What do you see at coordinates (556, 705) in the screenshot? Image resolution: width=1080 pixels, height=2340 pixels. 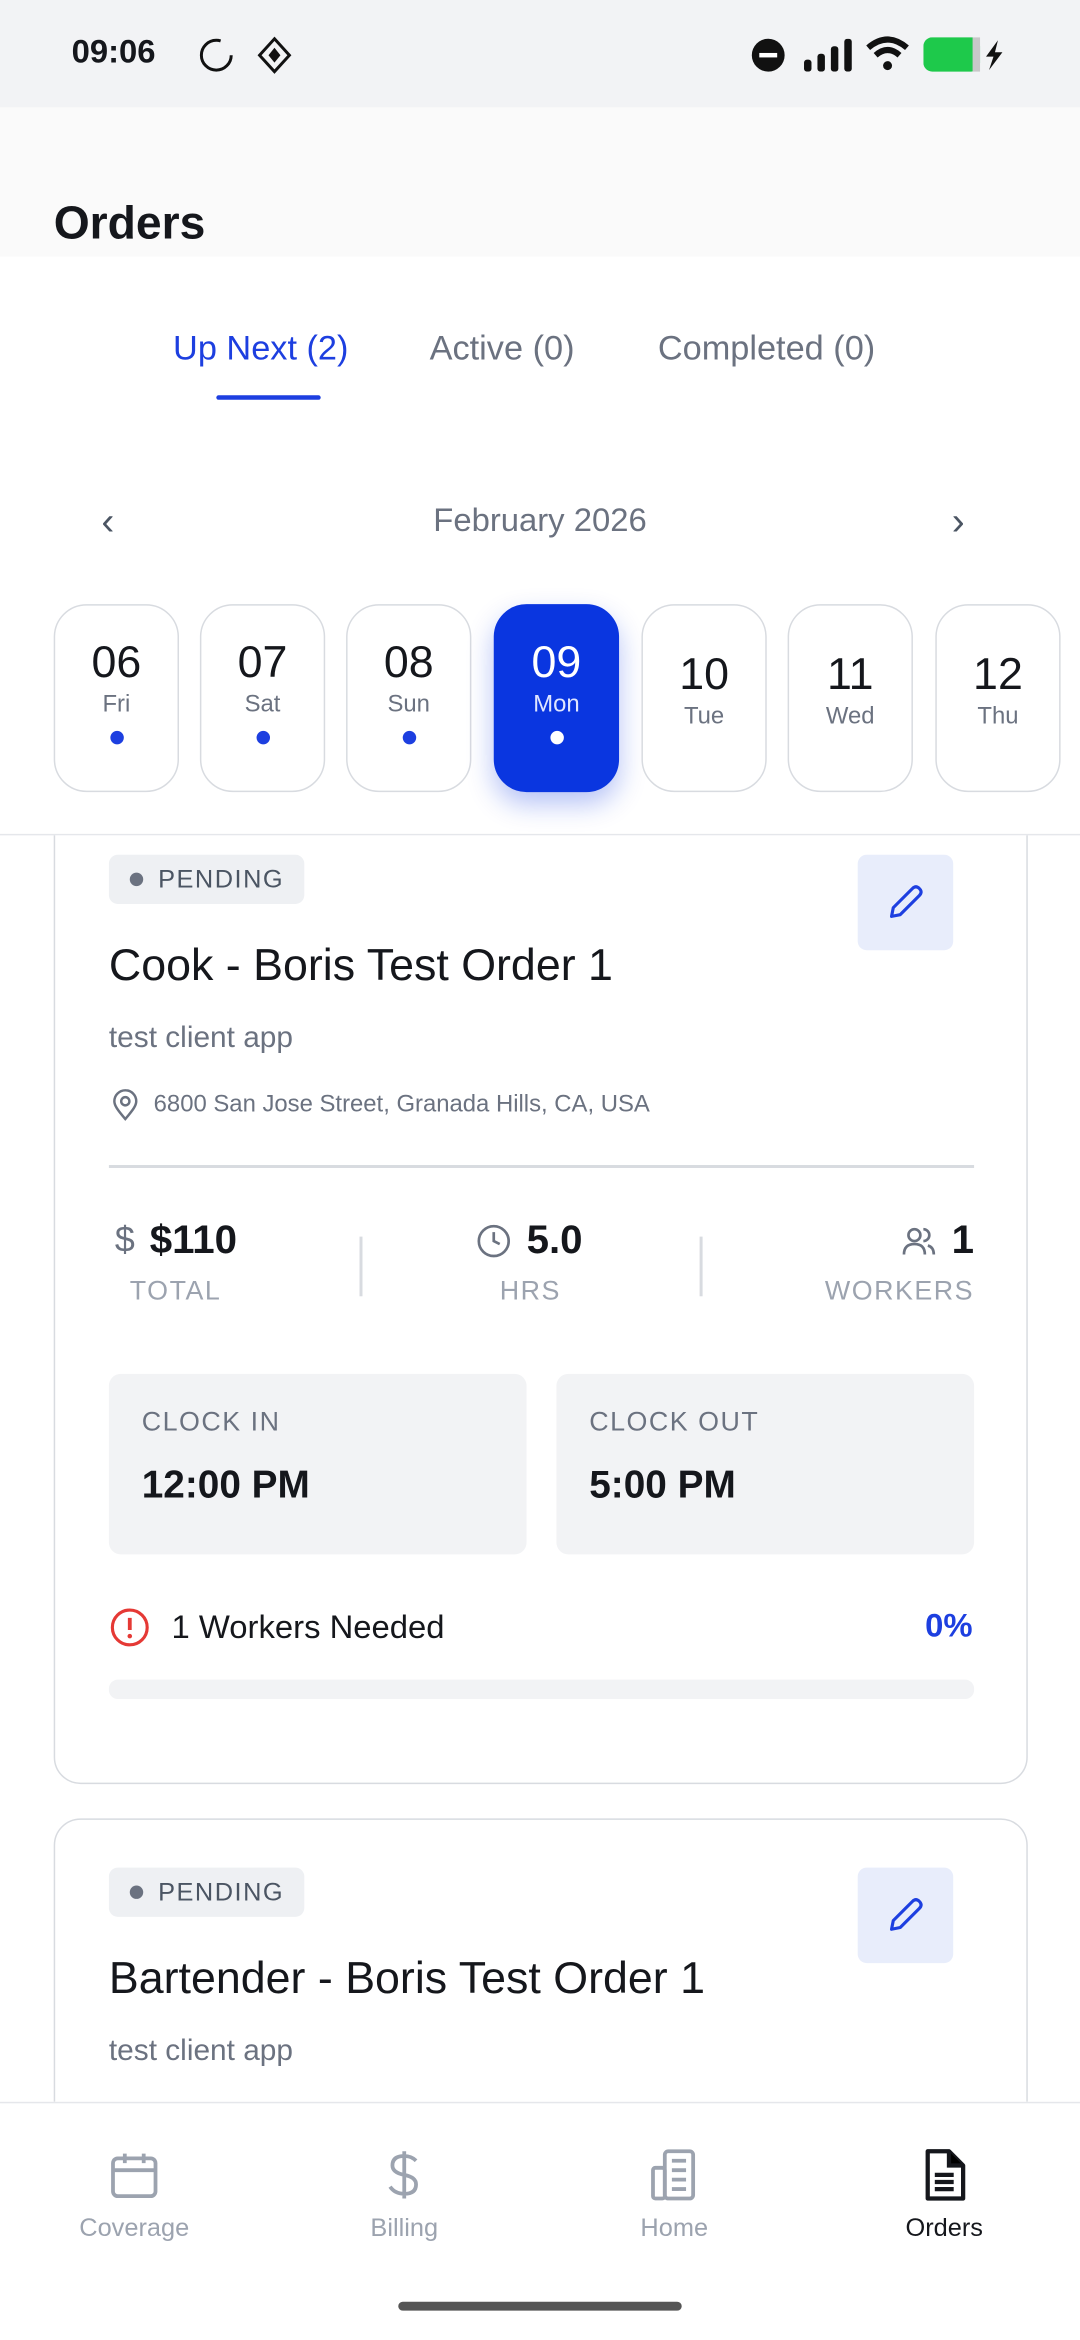 I see `day-of-week: Mon` at bounding box center [556, 705].